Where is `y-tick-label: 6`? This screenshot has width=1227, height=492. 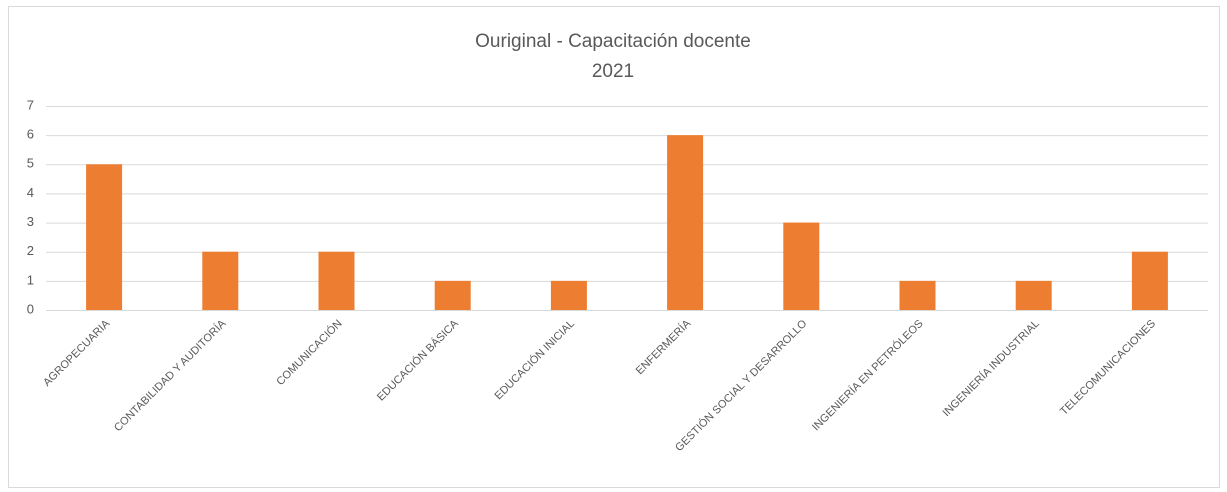 y-tick-label: 6 is located at coordinates (30, 134).